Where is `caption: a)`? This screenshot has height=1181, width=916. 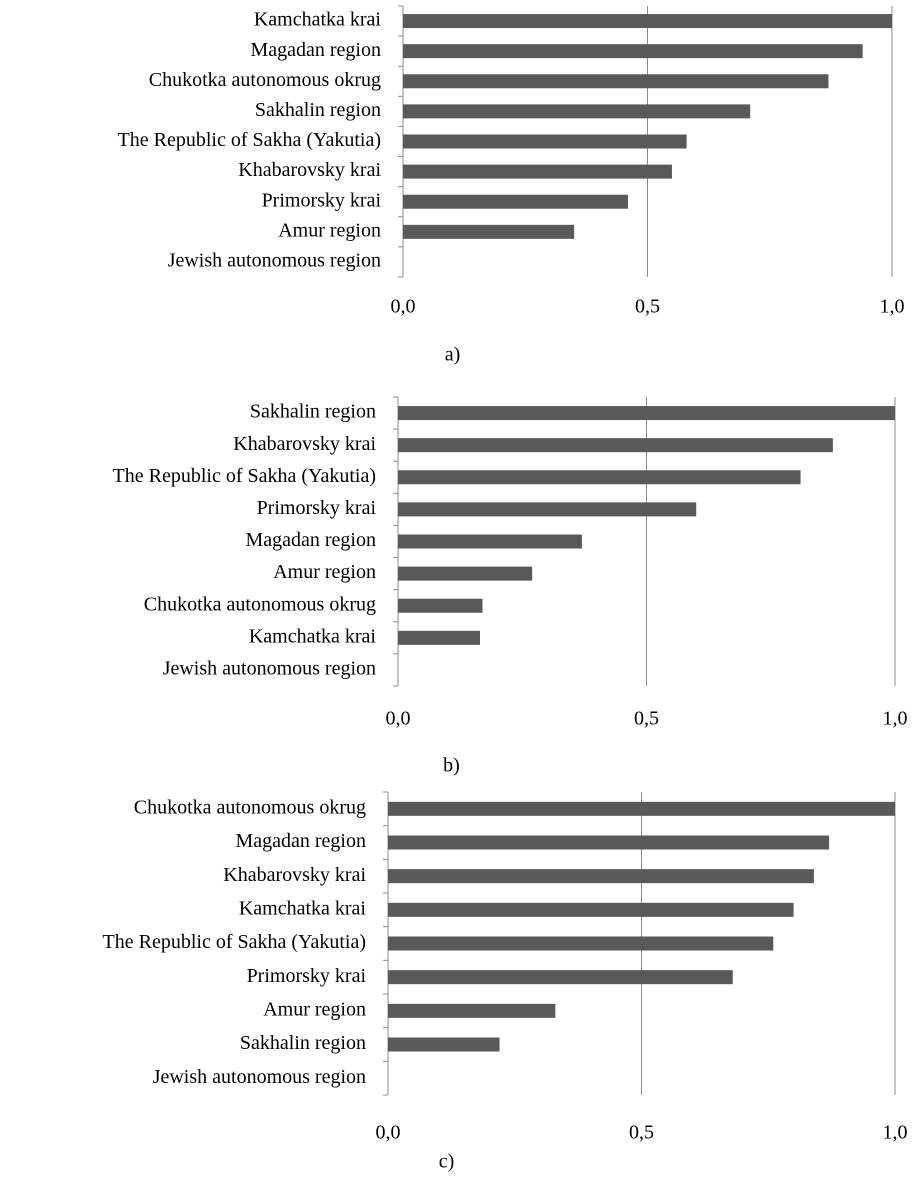
caption: a) is located at coordinates (453, 355).